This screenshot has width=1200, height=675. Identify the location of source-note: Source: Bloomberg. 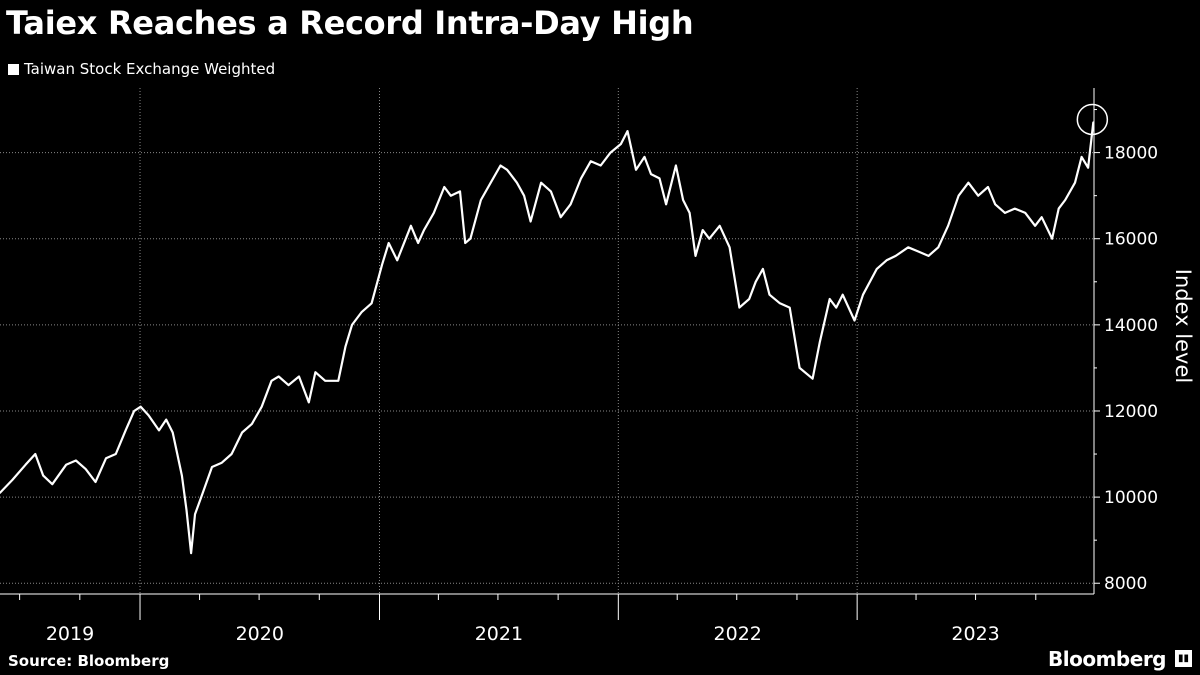
(89, 661).